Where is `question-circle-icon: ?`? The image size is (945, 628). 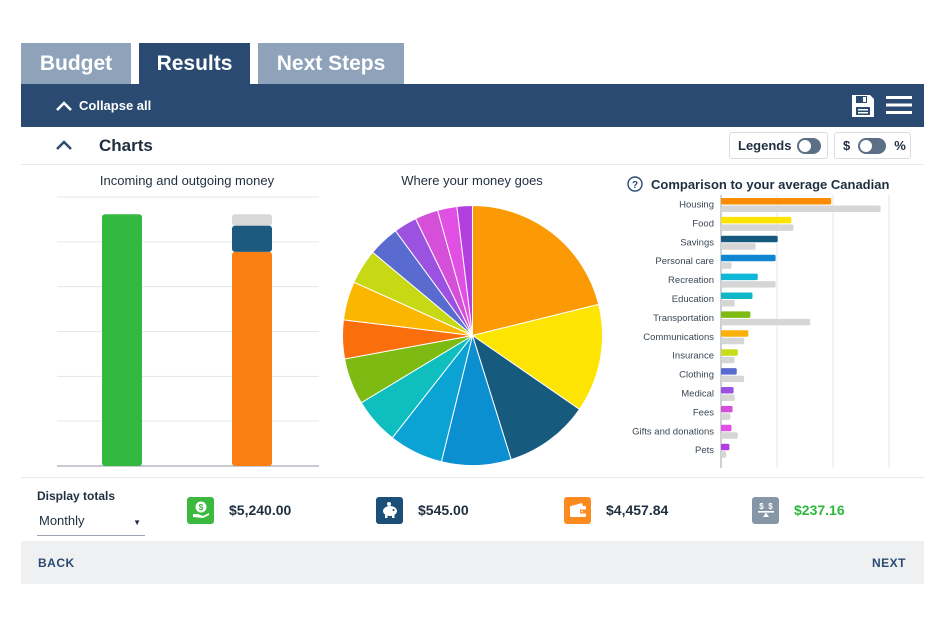
question-circle-icon: ? is located at coordinates (635, 184).